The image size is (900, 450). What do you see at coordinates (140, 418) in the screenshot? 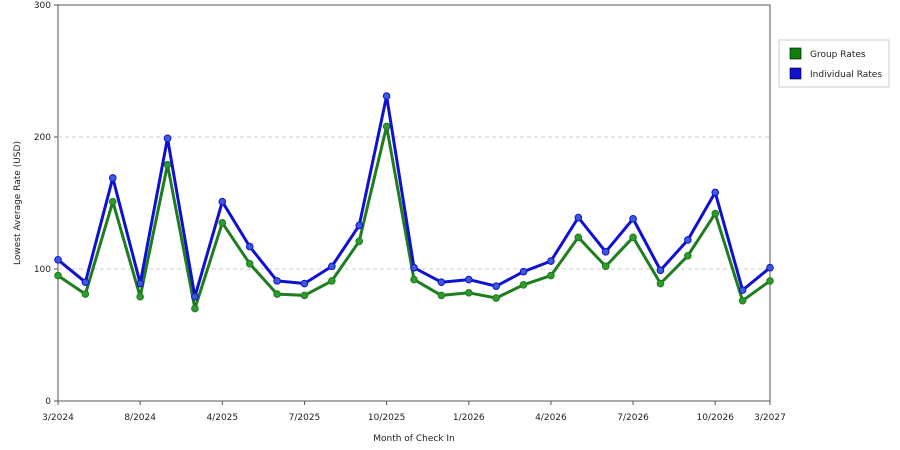
I see `x-tick-label: 8/2024` at bounding box center [140, 418].